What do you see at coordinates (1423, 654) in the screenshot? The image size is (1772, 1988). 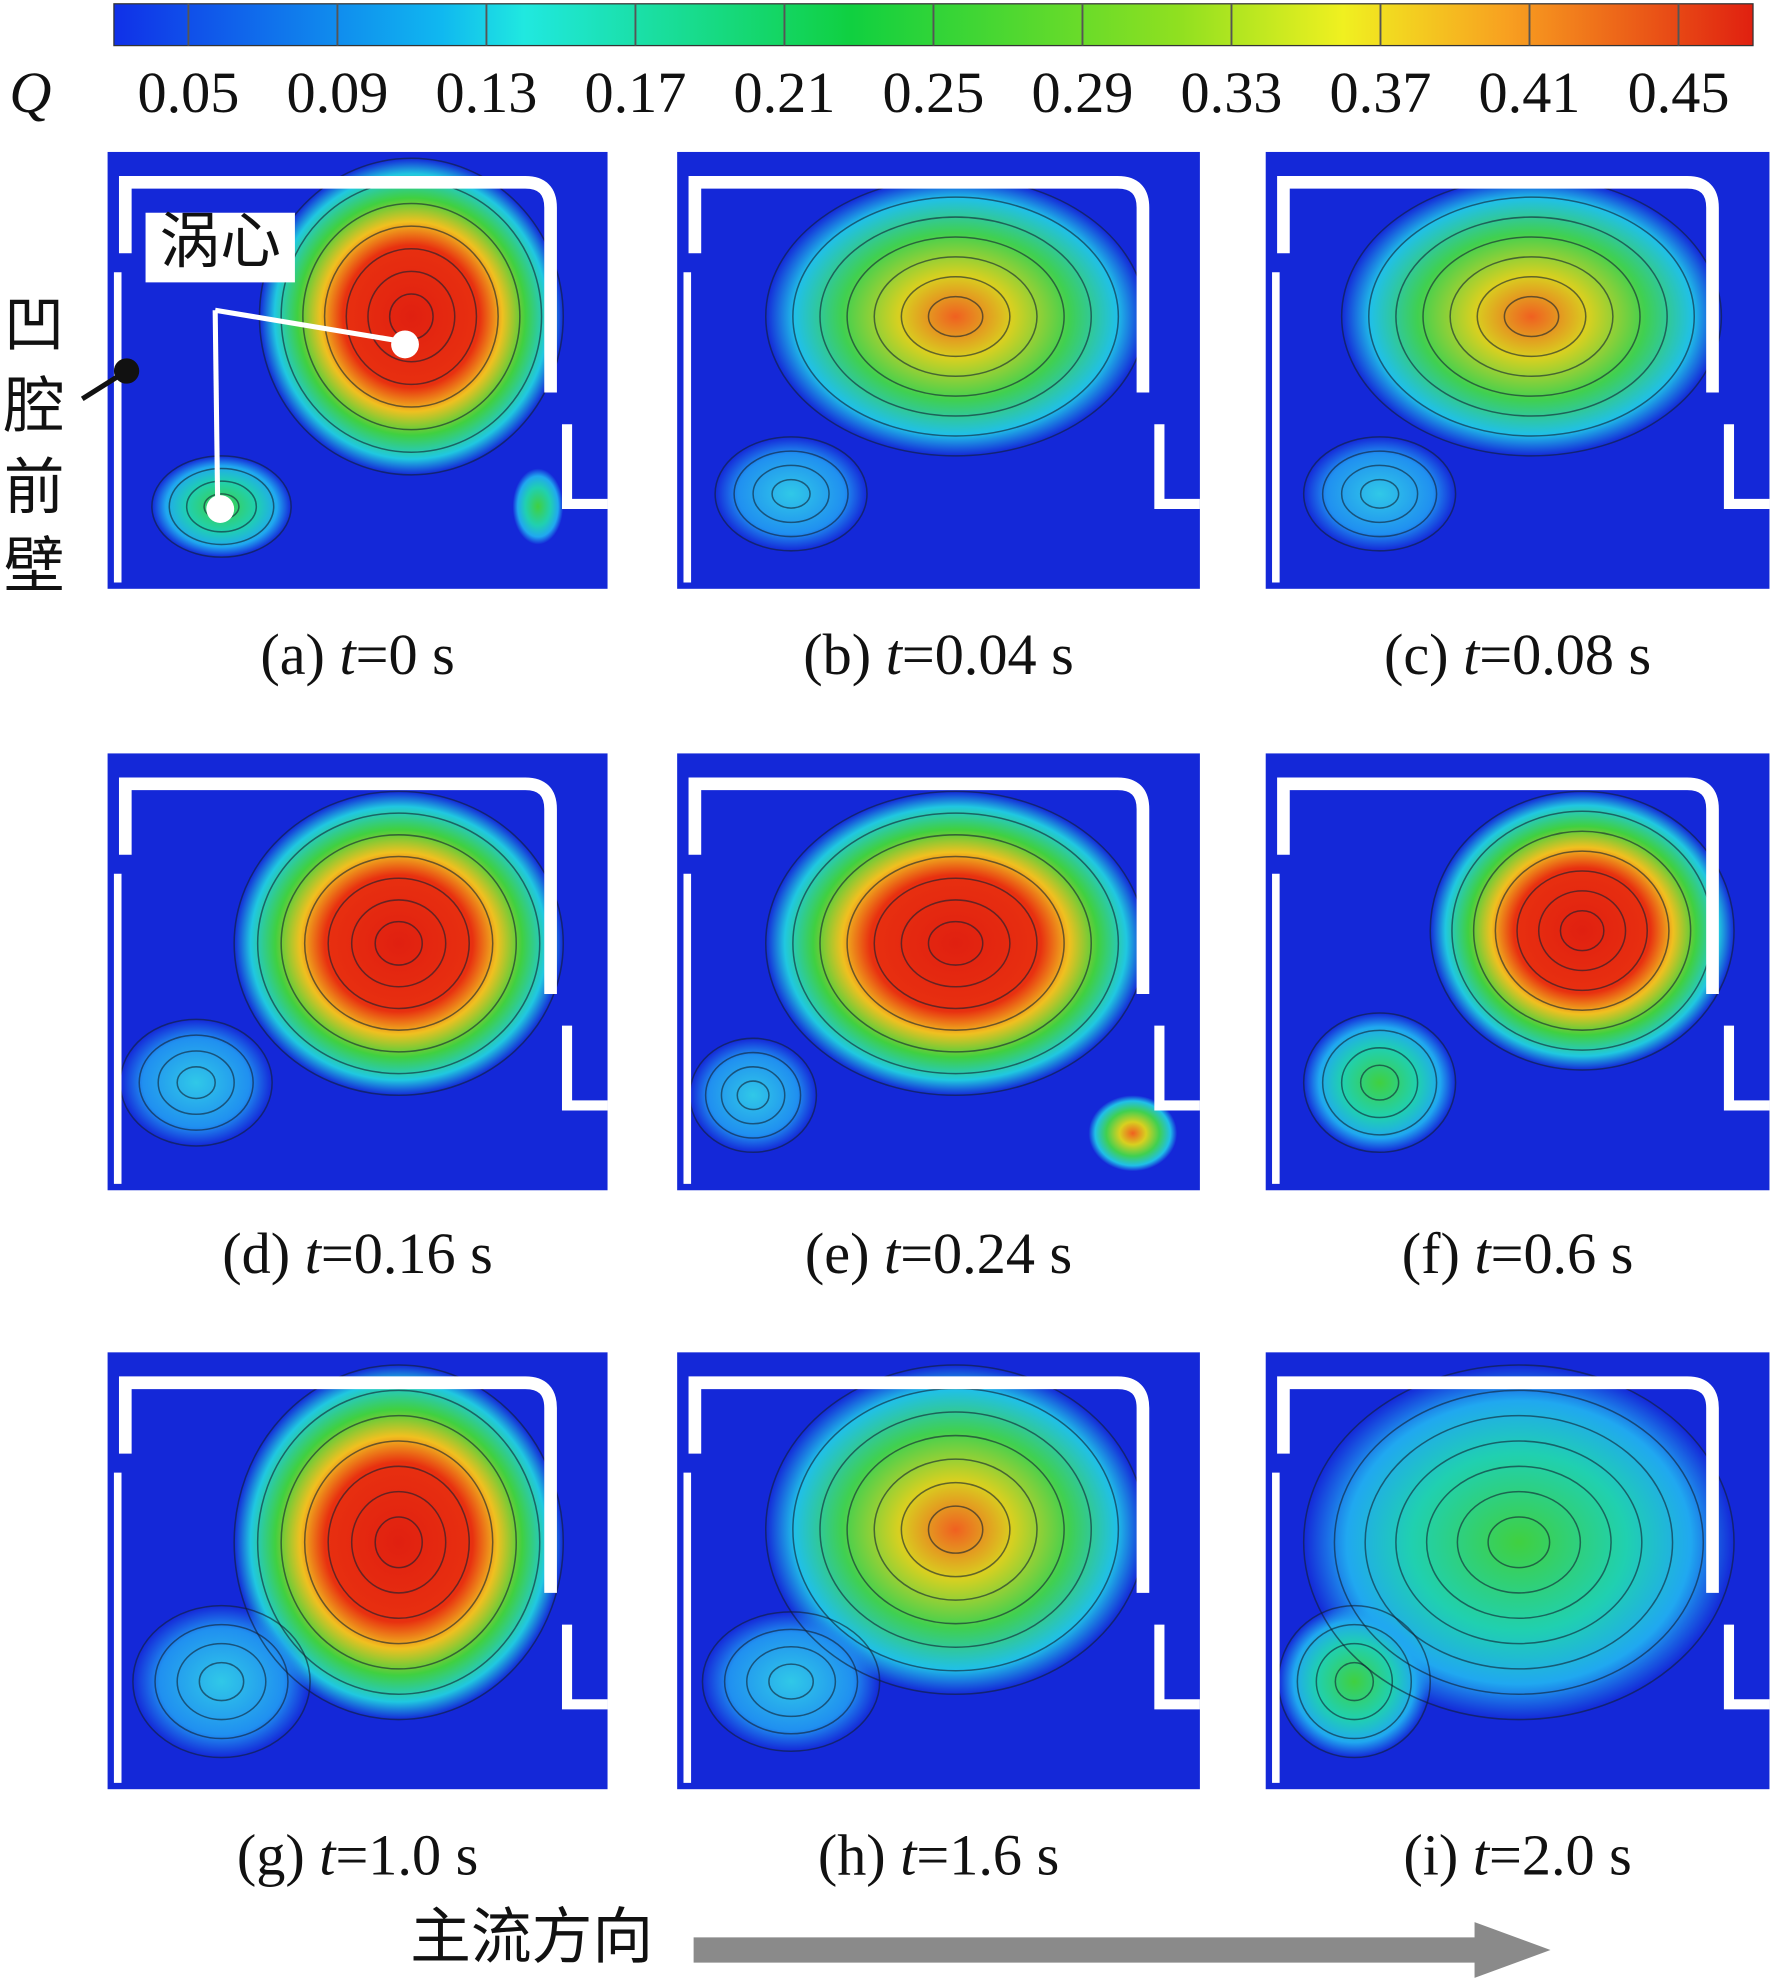 I see `caption-part: (c)` at bounding box center [1423, 654].